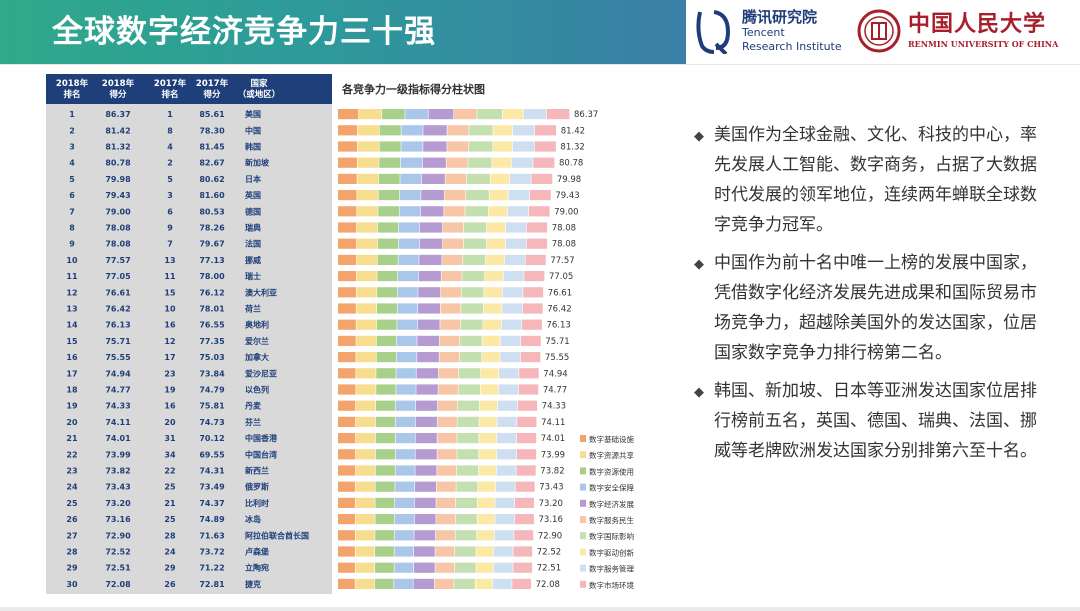 This screenshot has width=1080, height=611. I want to click on rank-2017-cell: 34, so click(170, 454).